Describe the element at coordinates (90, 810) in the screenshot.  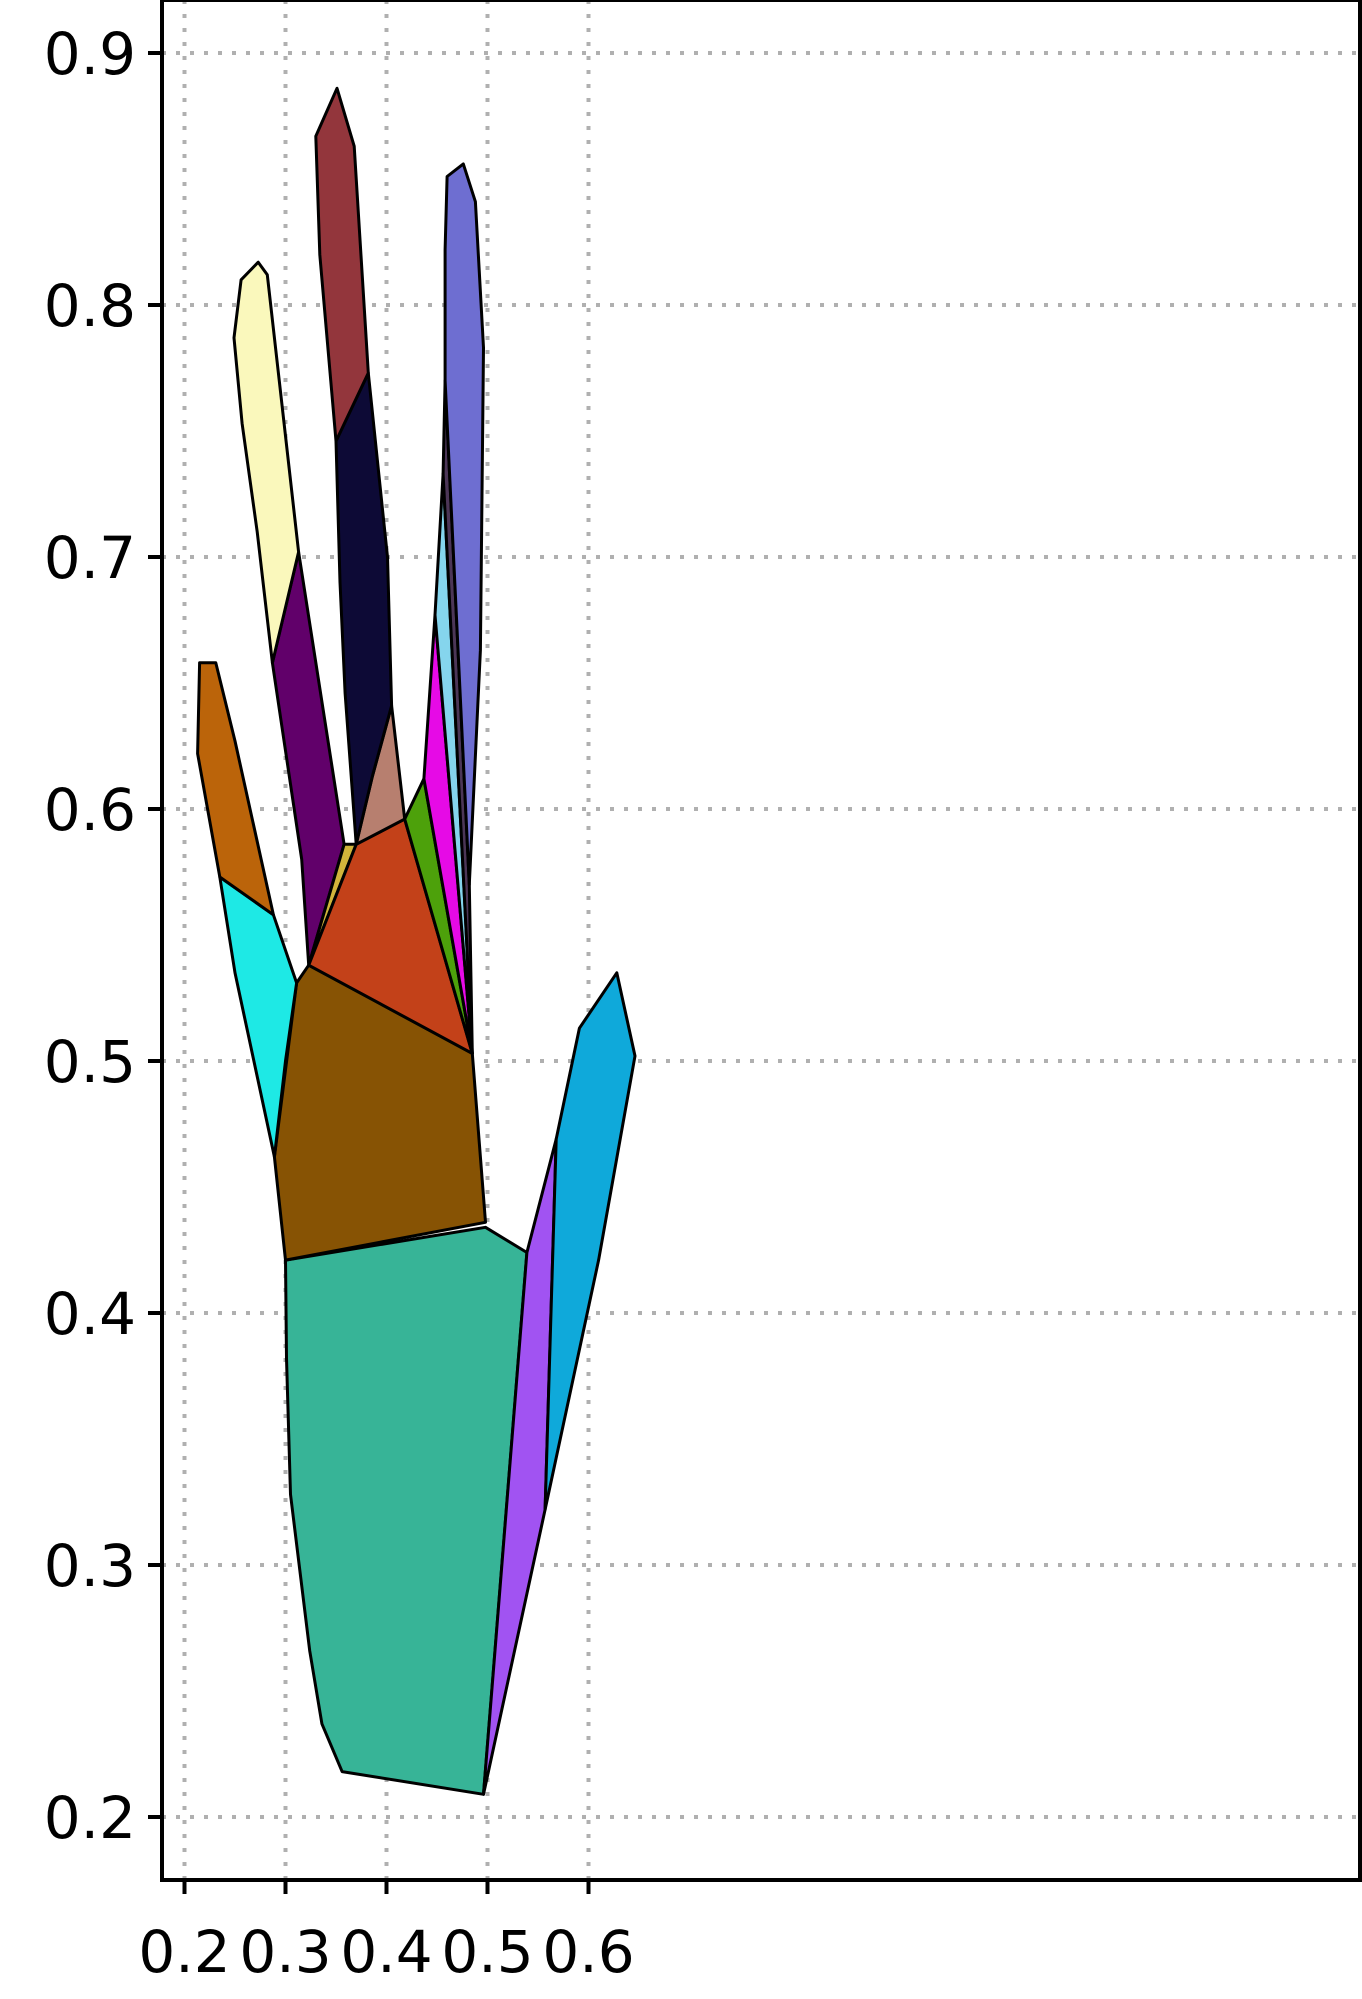
I see `y-tick-label: 0.6` at that location.